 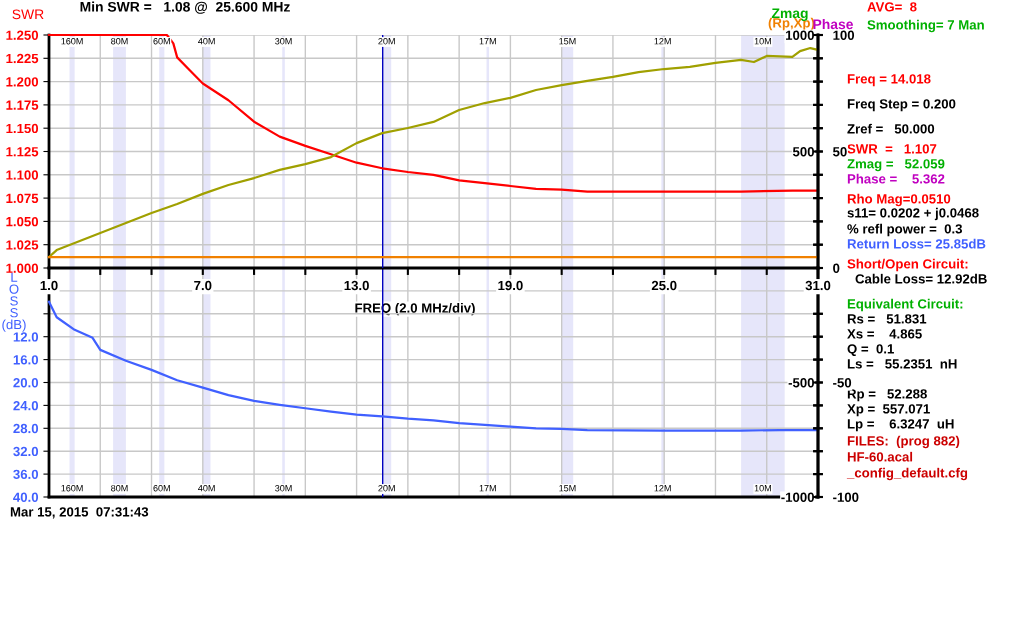 What do you see at coordinates (26, 360) in the screenshot?
I see `y-tick-label: 16.0` at bounding box center [26, 360].